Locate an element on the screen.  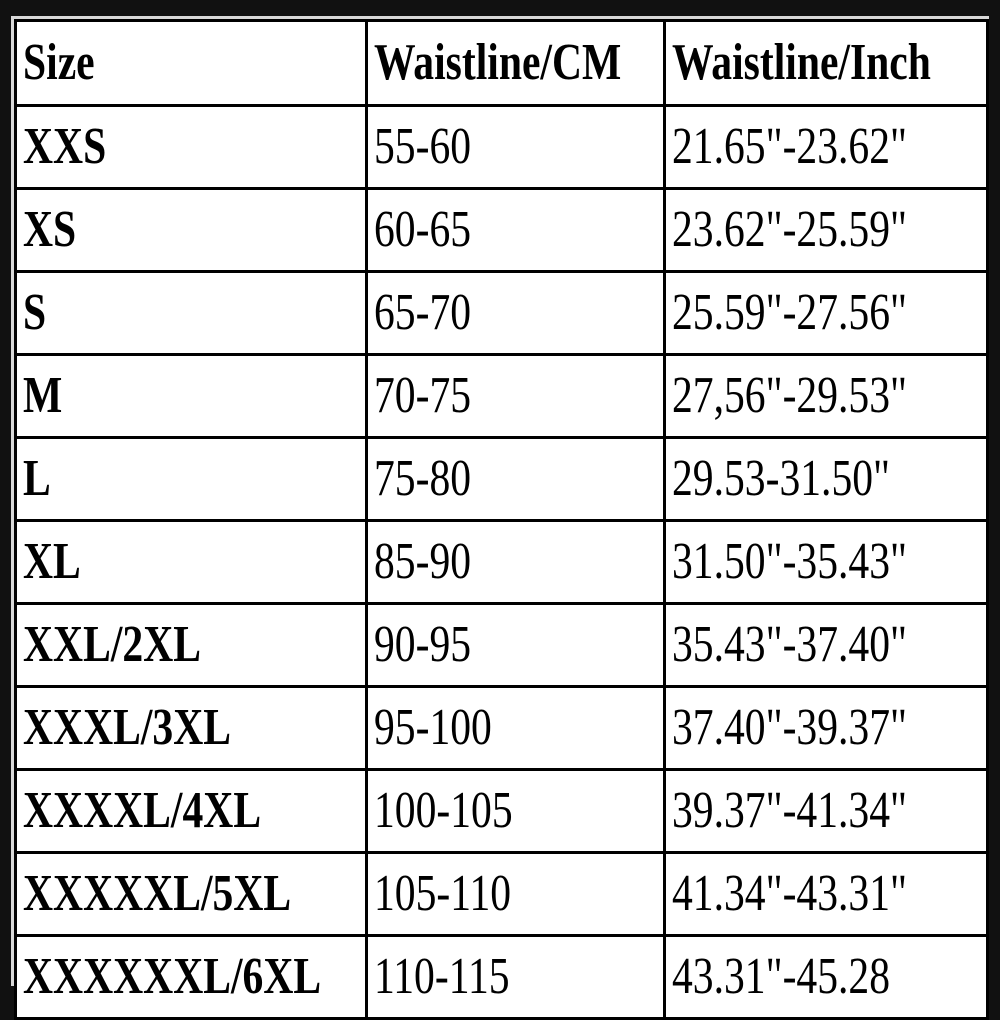
cell-waist-inch: 35.43"-37.40" is located at coordinates (826, 645).